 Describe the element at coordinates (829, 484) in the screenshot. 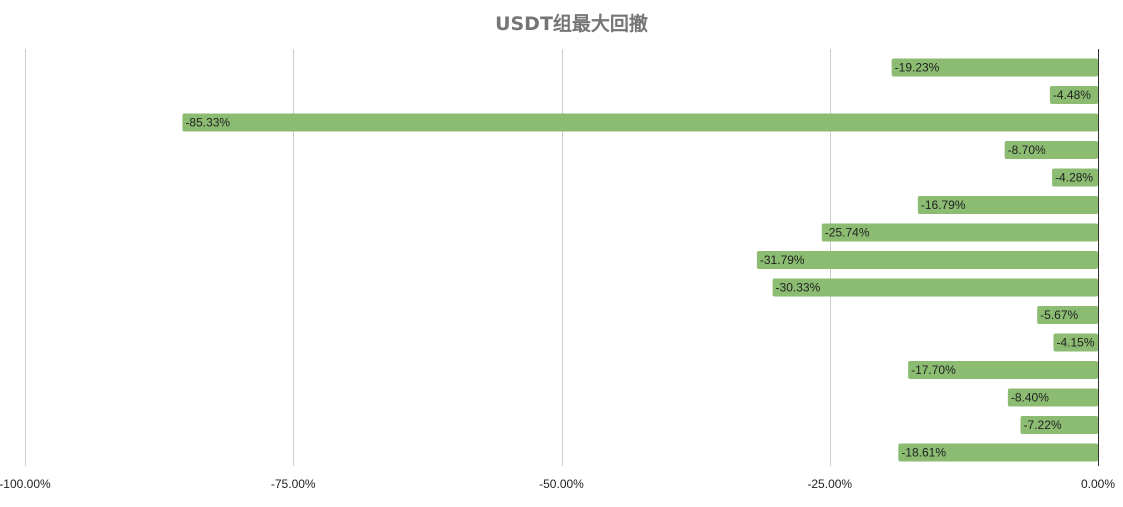

I see `x-tick-label: -25.00%` at that location.